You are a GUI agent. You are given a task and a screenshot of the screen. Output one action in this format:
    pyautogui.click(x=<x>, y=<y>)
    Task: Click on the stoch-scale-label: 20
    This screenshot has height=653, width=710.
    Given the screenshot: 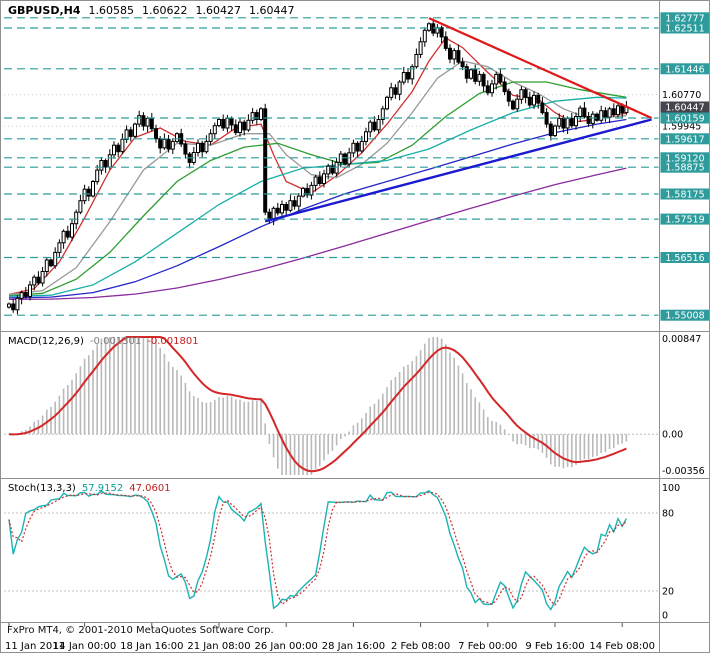 What is the action you would take?
    pyautogui.click(x=668, y=592)
    